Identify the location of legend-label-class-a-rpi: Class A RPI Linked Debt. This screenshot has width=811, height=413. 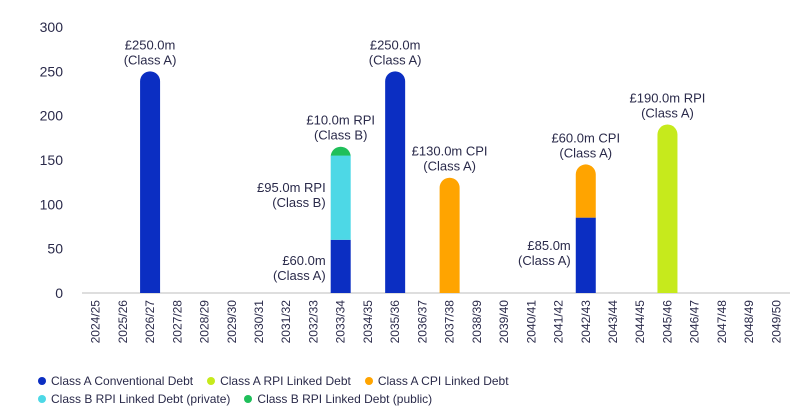
(285, 381).